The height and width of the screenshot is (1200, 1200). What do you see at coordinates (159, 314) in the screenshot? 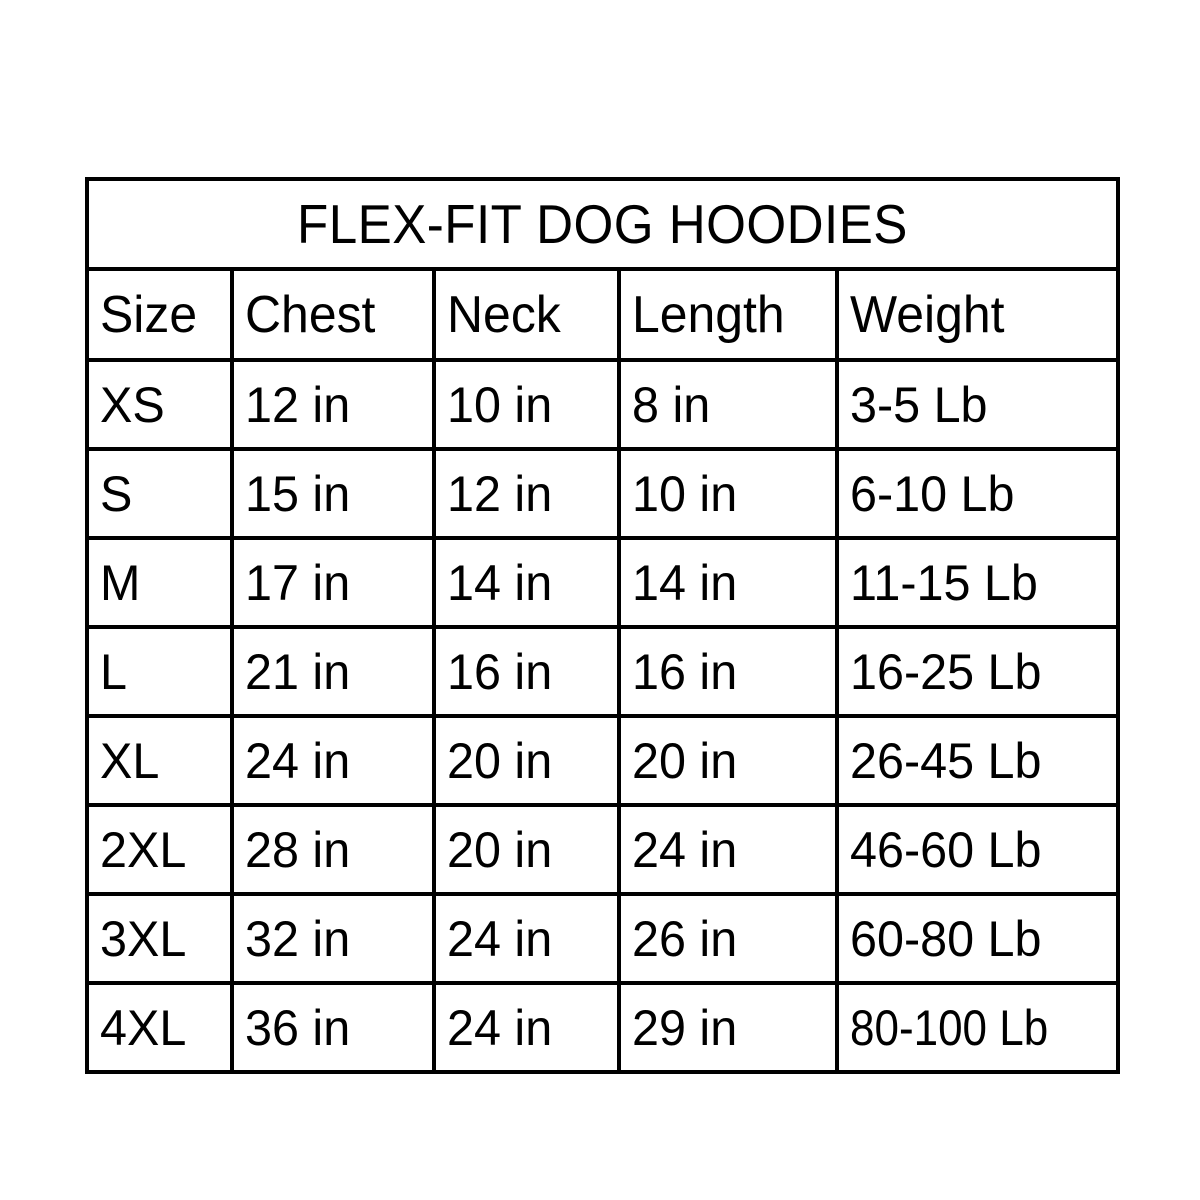
I see `column-header-size: Size` at bounding box center [159, 314].